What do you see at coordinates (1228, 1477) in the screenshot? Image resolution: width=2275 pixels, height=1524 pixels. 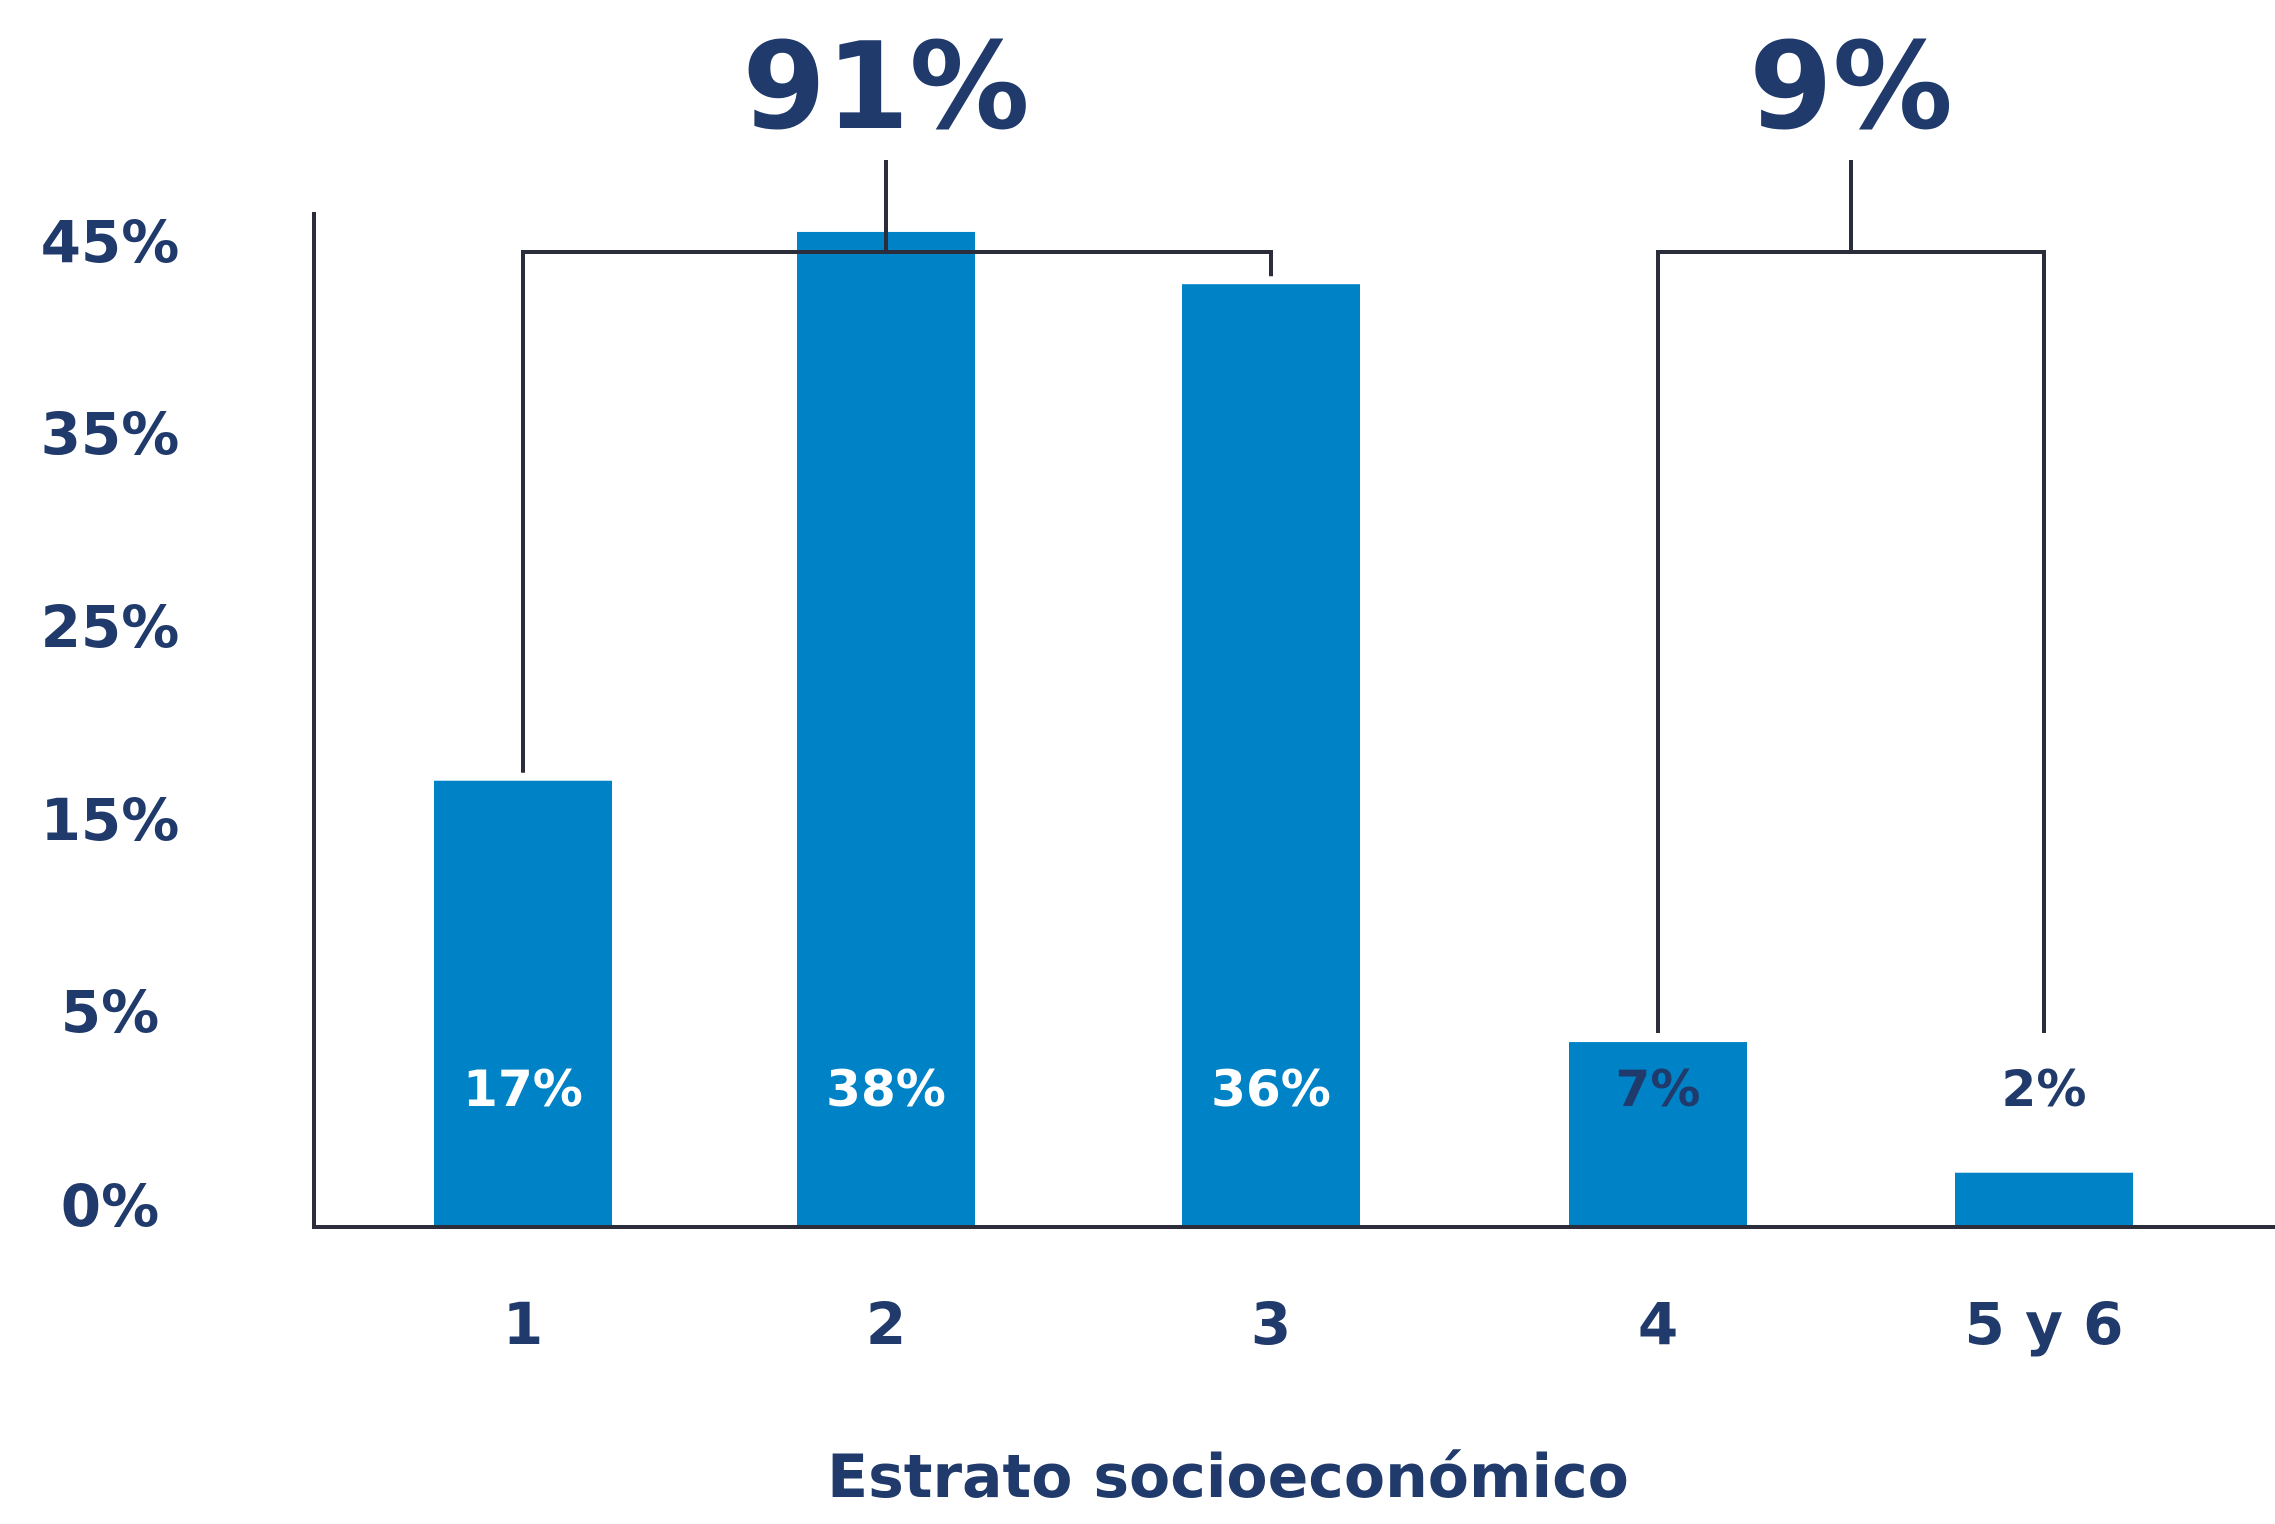 I see `x-axis-label: Estrato socioeconómico` at bounding box center [1228, 1477].